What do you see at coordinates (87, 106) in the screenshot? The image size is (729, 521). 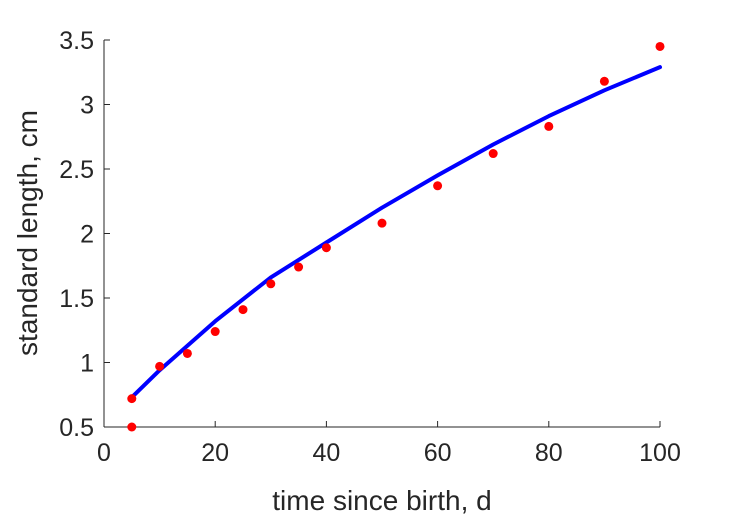 I see `y-tick-label: 3` at bounding box center [87, 106].